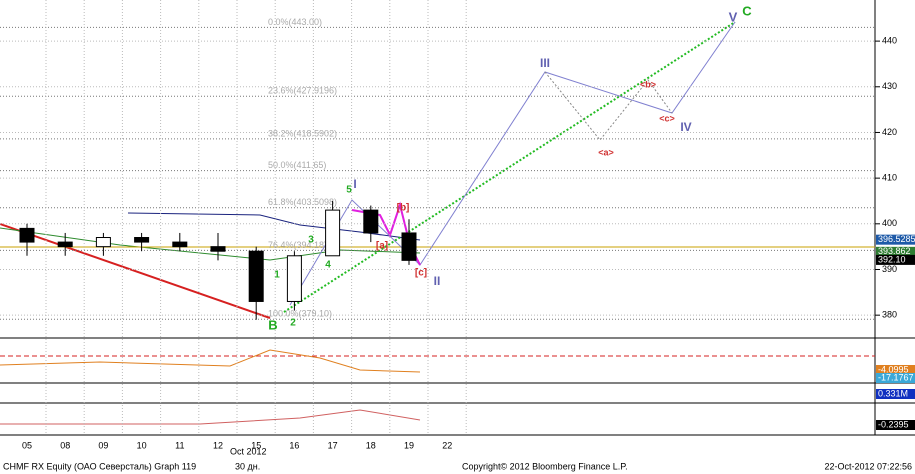 The image size is (915, 474). What do you see at coordinates (272, 324) in the screenshot?
I see `wave-label: B` at bounding box center [272, 324].